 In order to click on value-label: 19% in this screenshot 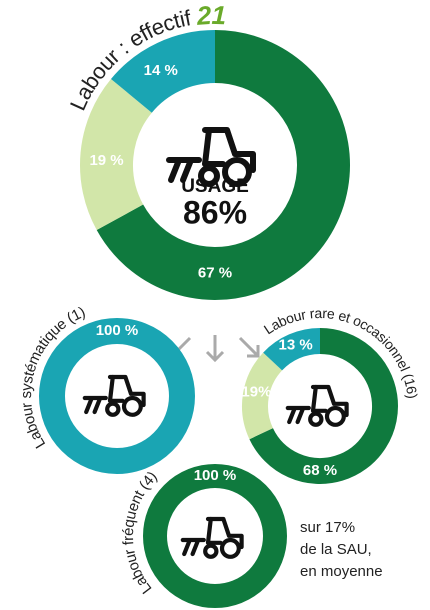, I will do `click(256, 391)`.